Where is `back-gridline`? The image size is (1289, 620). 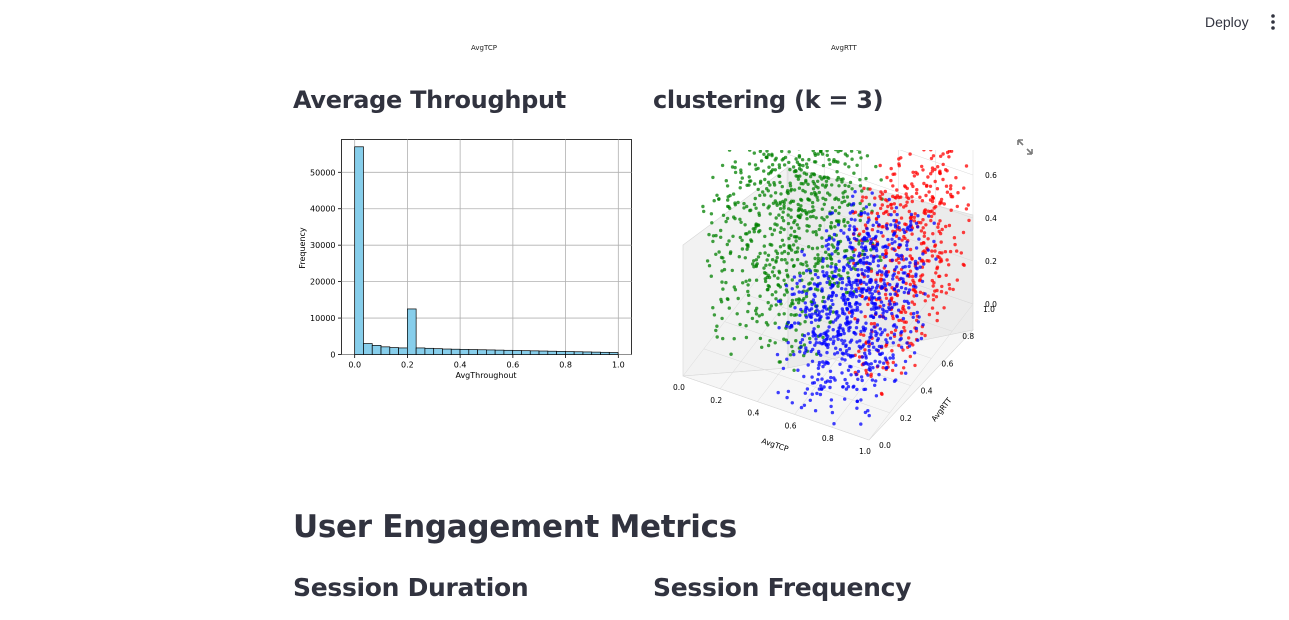
back-gridline is located at coordinates (880, 229).